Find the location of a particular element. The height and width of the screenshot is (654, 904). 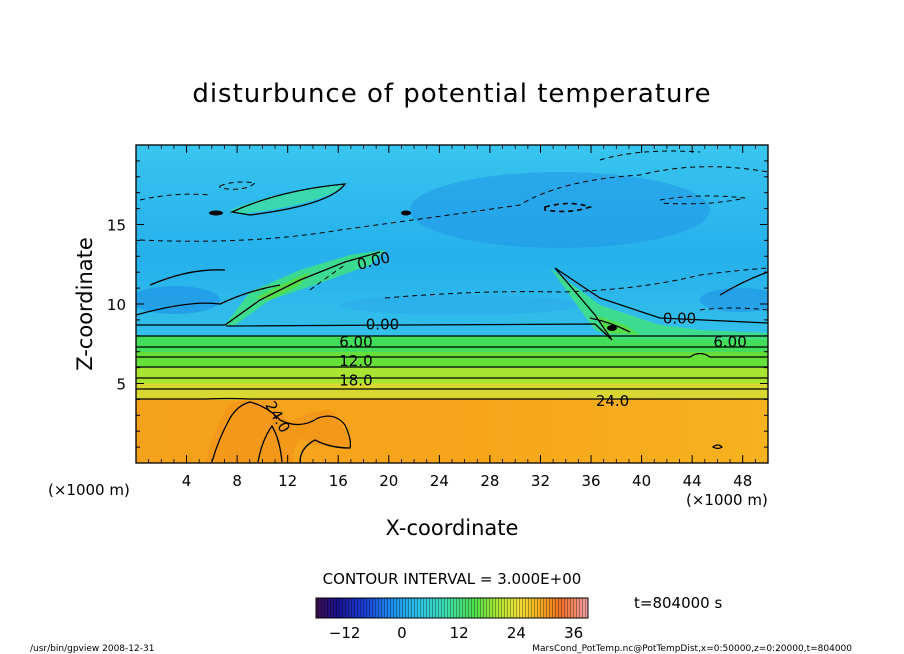

contour-label: 18.0 is located at coordinates (355, 380).